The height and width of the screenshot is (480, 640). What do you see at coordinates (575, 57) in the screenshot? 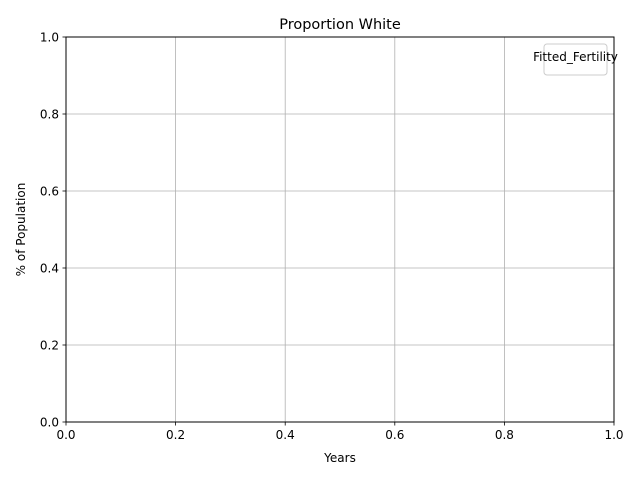
I see `legend-title: Fitted_Fertility` at bounding box center [575, 57].